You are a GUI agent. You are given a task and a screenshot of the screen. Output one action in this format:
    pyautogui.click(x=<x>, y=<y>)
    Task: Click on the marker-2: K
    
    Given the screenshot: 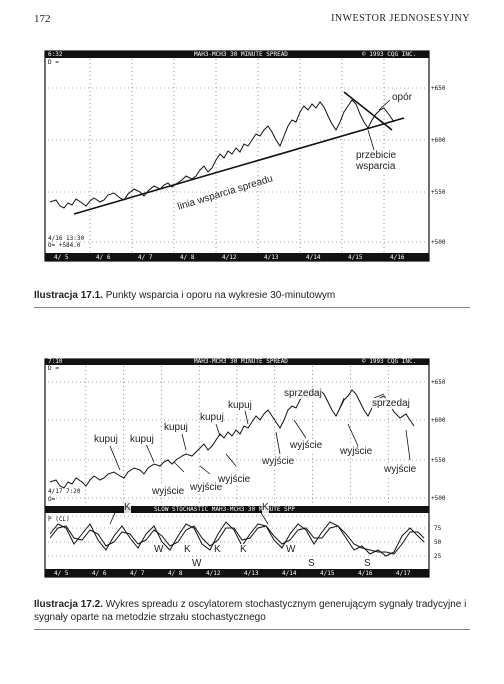 What is the action you would take?
    pyautogui.click(x=265, y=507)
    